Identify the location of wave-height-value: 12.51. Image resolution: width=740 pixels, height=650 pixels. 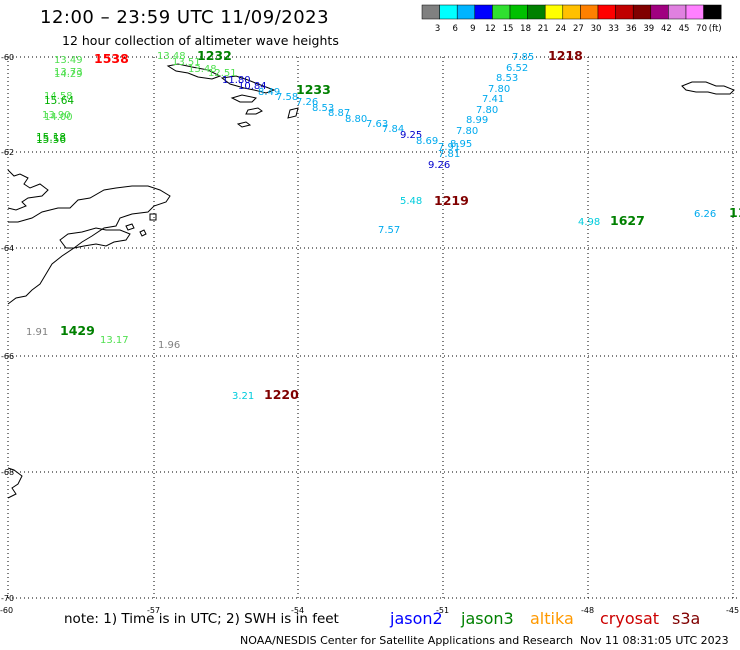
(222, 73).